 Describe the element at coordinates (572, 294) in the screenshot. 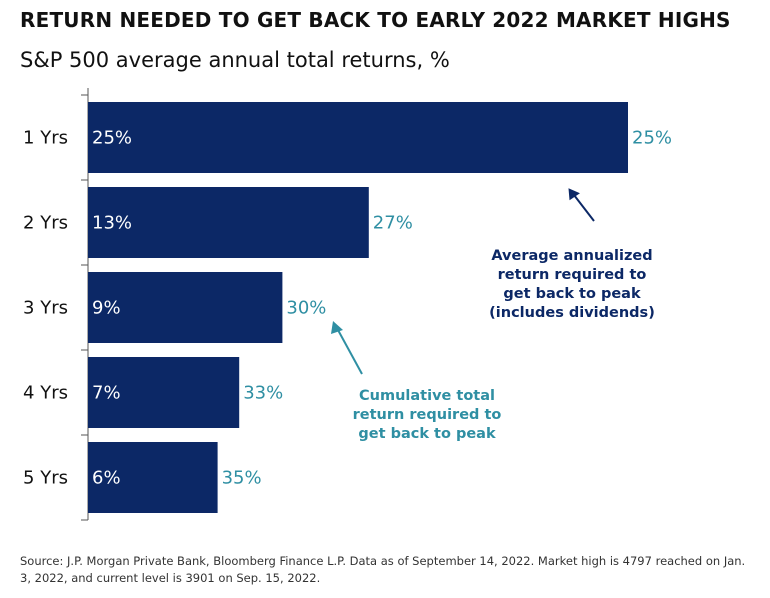

I see `annualized-annotation-line: get back to peak` at that location.